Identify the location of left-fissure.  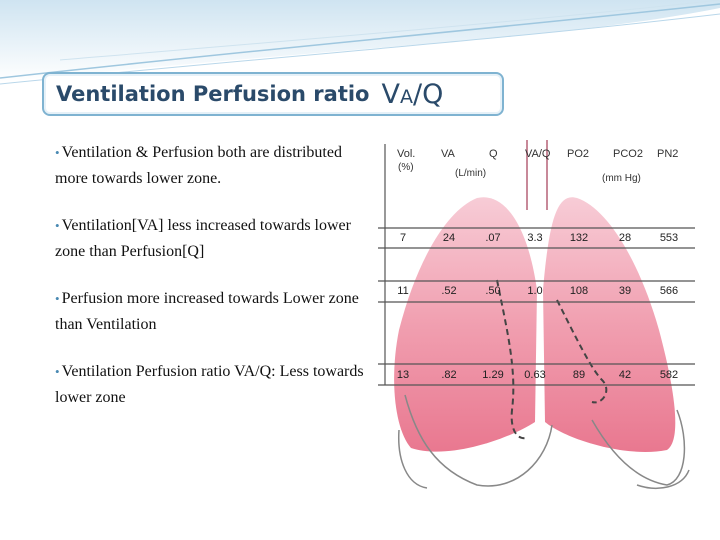
(512, 359).